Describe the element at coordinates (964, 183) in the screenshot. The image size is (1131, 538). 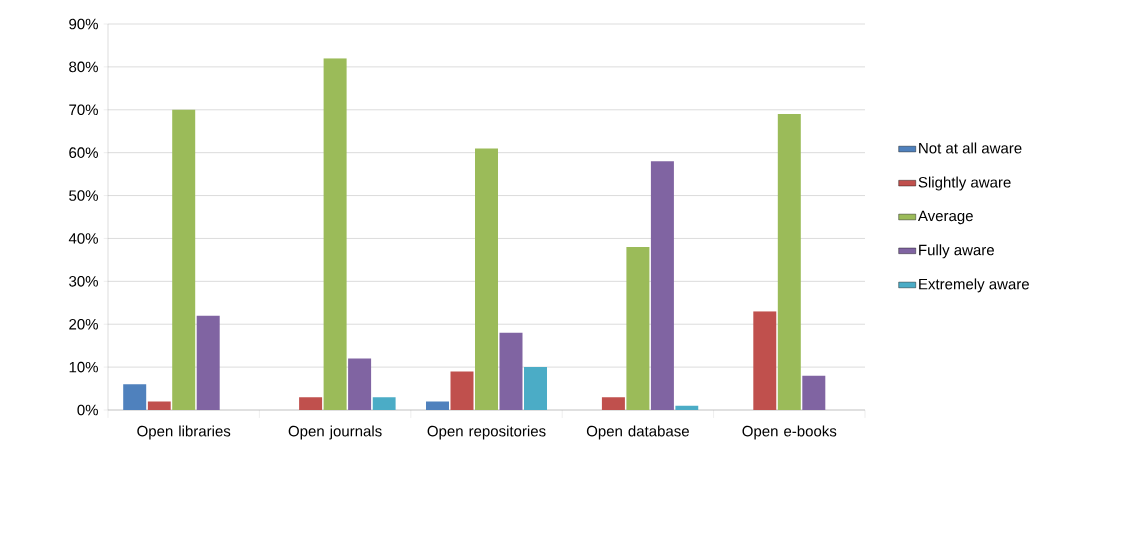
I see `legend-label: Slightly aware` at that location.